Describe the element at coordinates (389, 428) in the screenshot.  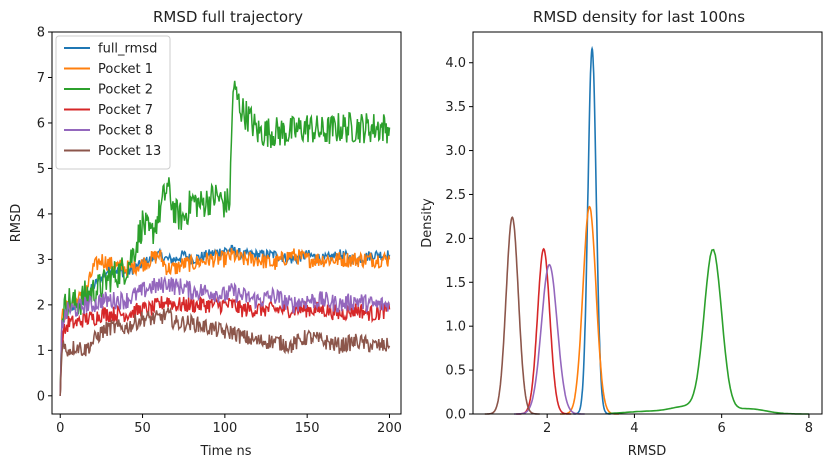
I see `x-tick-label: 200` at that location.